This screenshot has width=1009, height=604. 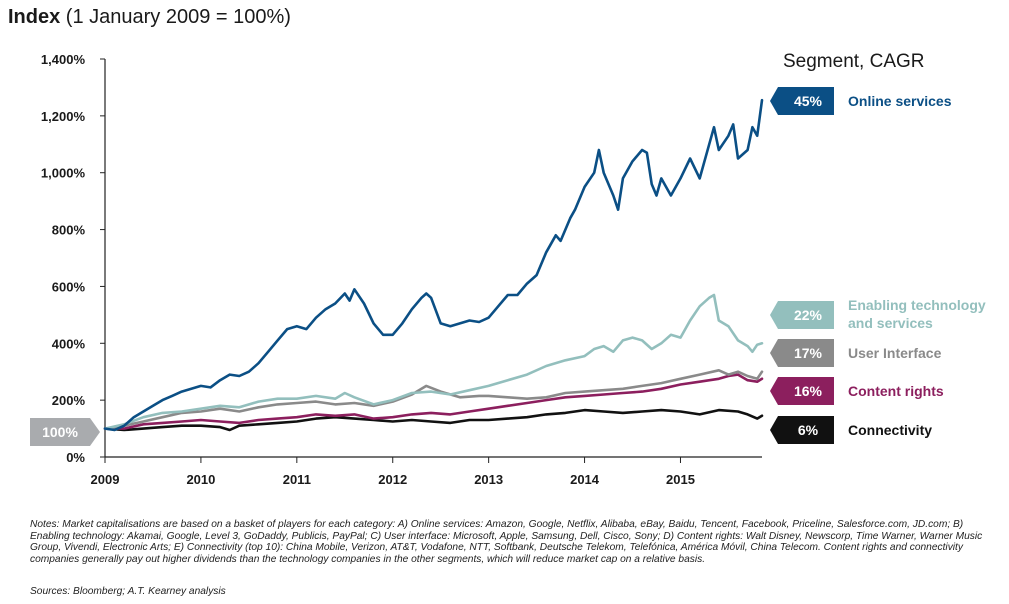 What do you see at coordinates (69, 286) in the screenshot?
I see `y-tick-label: 600%` at bounding box center [69, 286].